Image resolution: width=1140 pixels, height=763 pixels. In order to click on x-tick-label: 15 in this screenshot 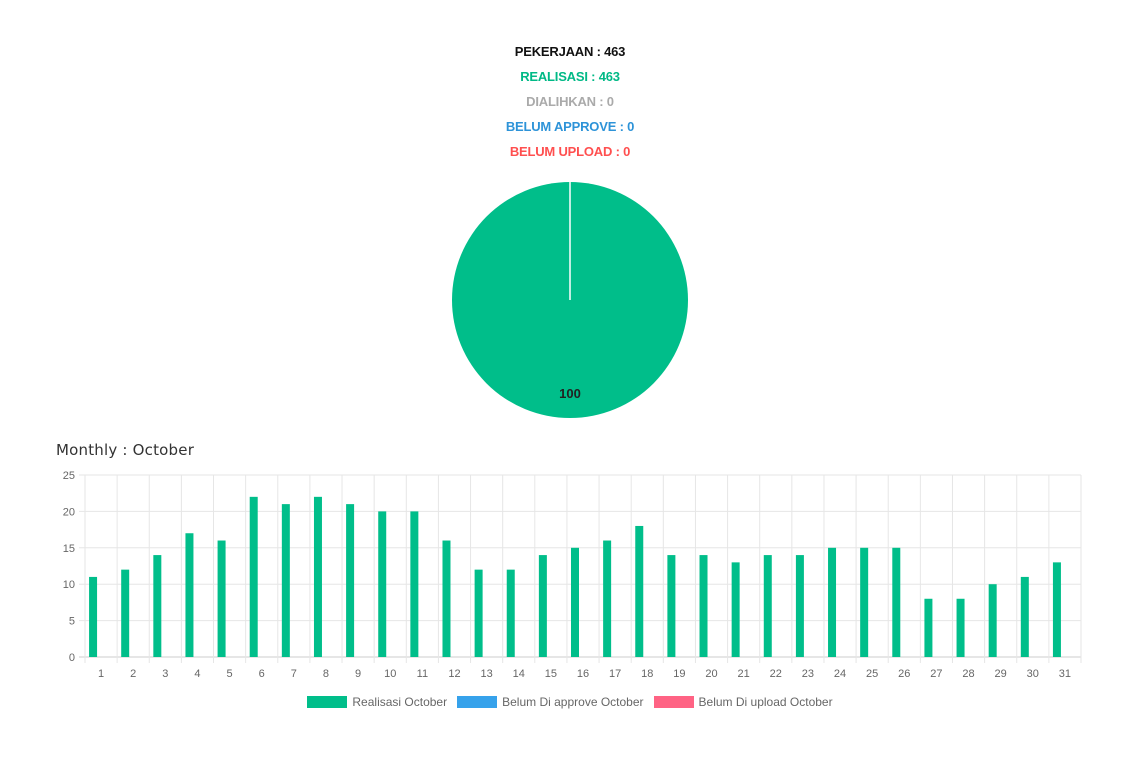, I will do `click(551, 674)`.